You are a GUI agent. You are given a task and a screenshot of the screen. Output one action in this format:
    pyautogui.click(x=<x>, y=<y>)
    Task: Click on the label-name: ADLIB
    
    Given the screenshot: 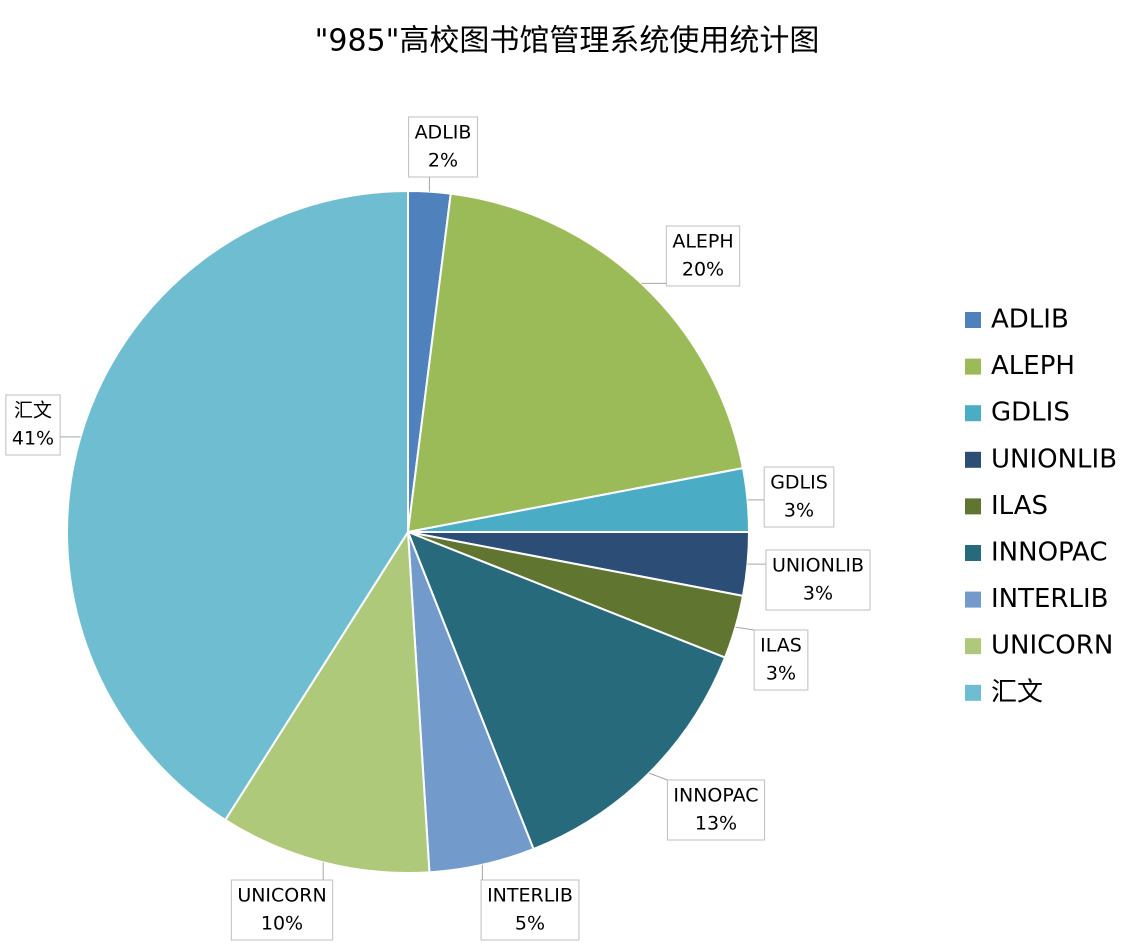 What is the action you would take?
    pyautogui.click(x=443, y=133)
    